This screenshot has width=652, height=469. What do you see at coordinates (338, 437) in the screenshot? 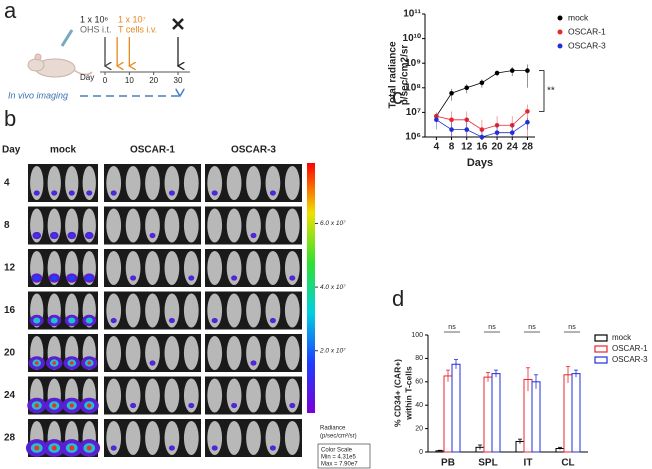
I see `radiance-label: (p/sec/cm²/sr)` at bounding box center [338, 437].